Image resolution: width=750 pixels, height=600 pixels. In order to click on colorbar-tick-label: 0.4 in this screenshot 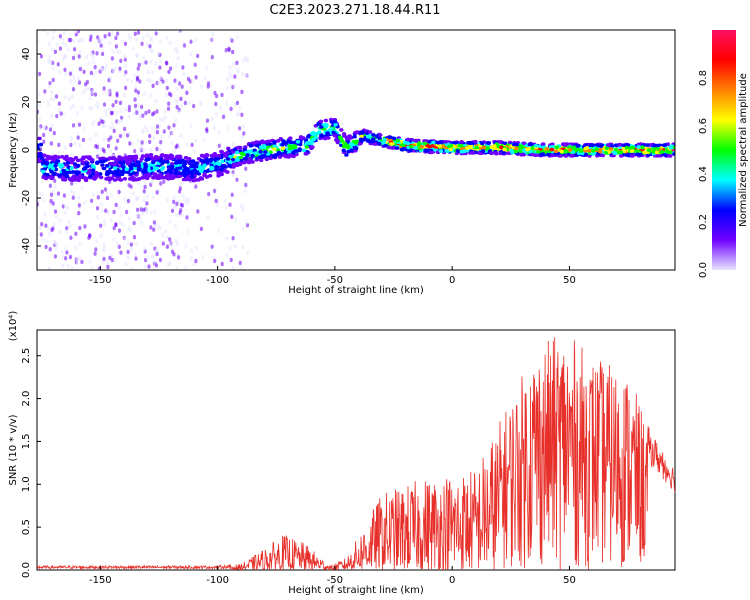, I will do `click(703, 174)`.